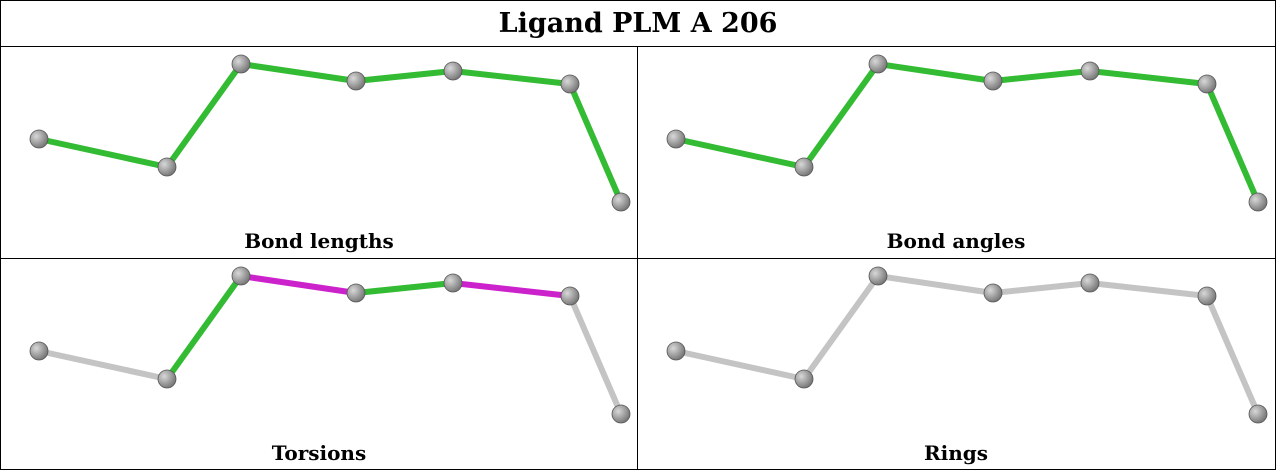 The image size is (1276, 470). Describe the element at coordinates (638, 258) in the screenshot. I see `grid-divider-horizontal` at that location.